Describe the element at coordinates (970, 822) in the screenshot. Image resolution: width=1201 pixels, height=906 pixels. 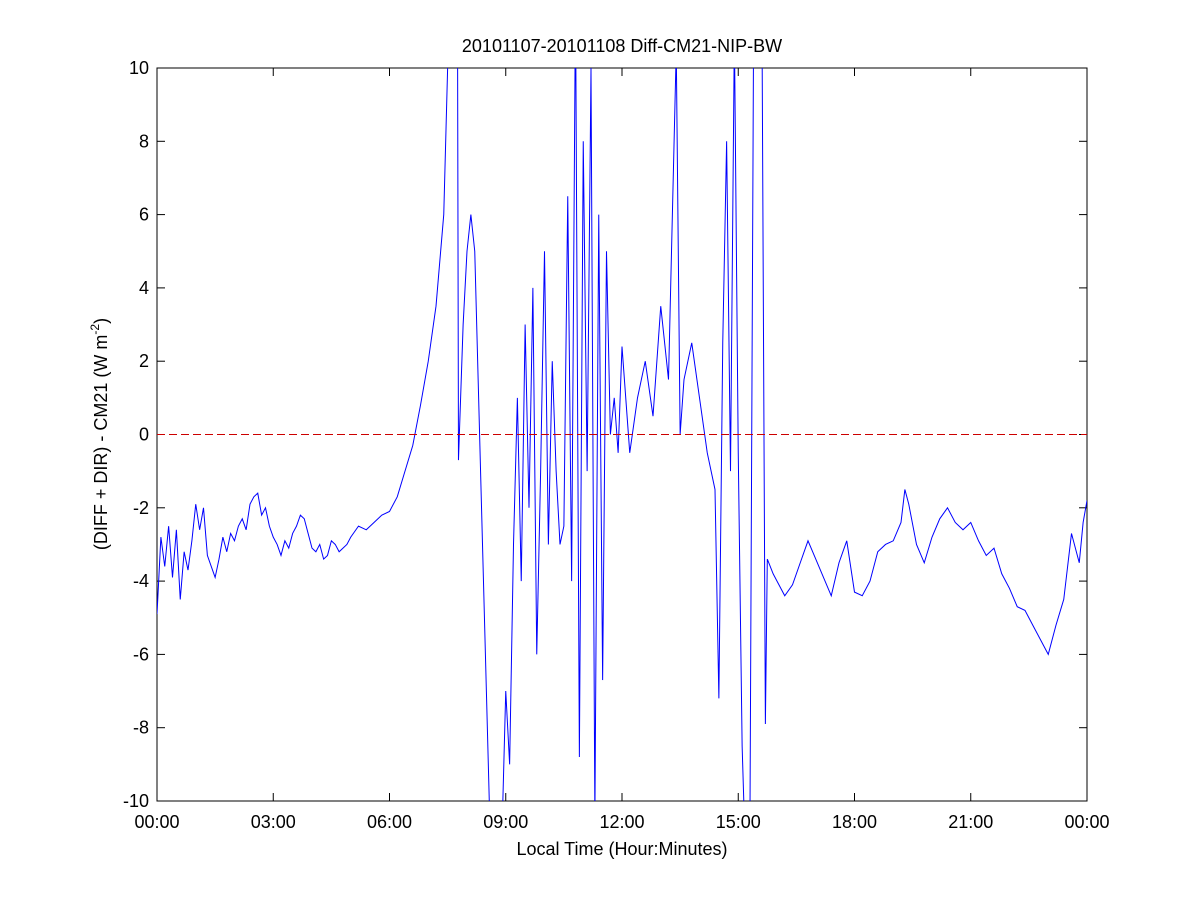
I see `x-tick-label: 21:00` at that location.